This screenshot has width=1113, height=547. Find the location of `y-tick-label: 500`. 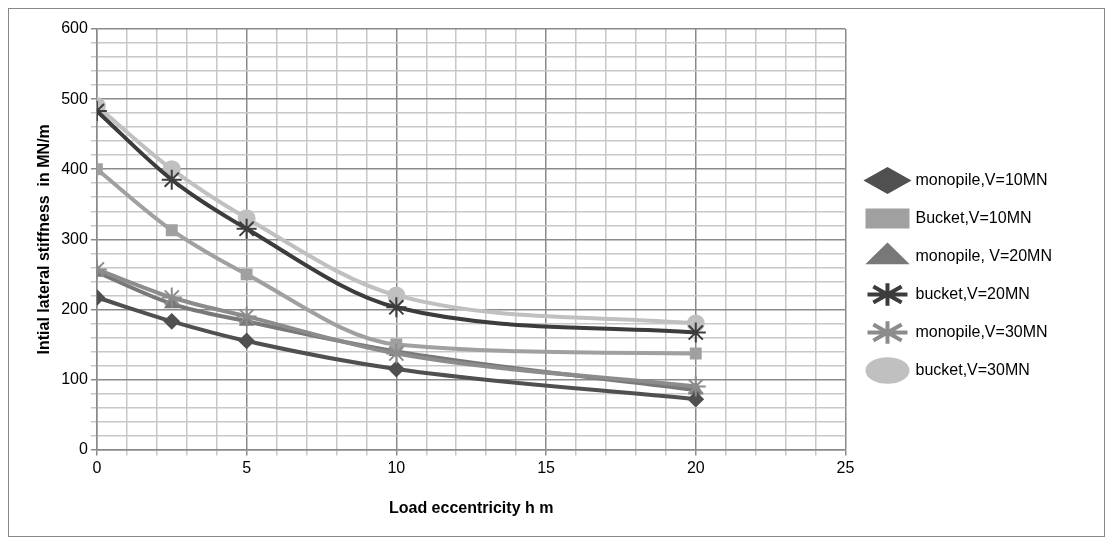

y-tick-label: 500 is located at coordinates (74, 98).